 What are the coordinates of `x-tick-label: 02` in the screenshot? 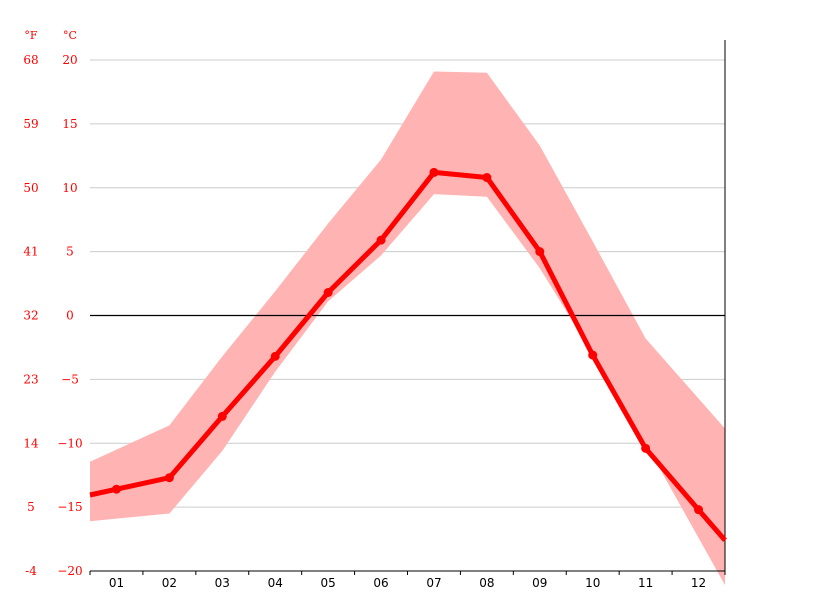 It's located at (169, 583).